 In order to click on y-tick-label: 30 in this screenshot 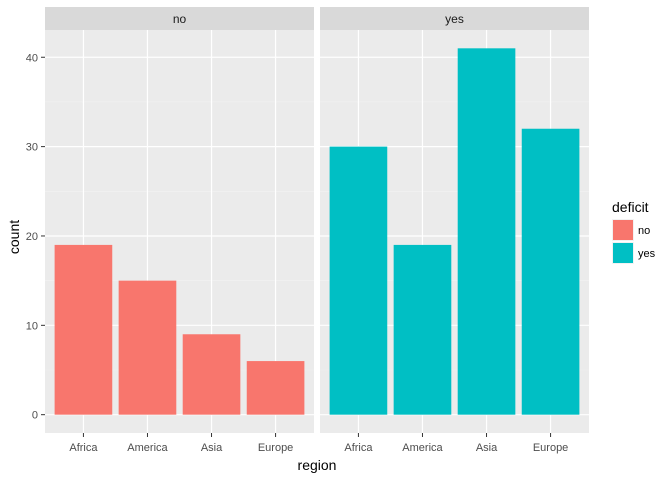, I will do `click(32, 148)`.